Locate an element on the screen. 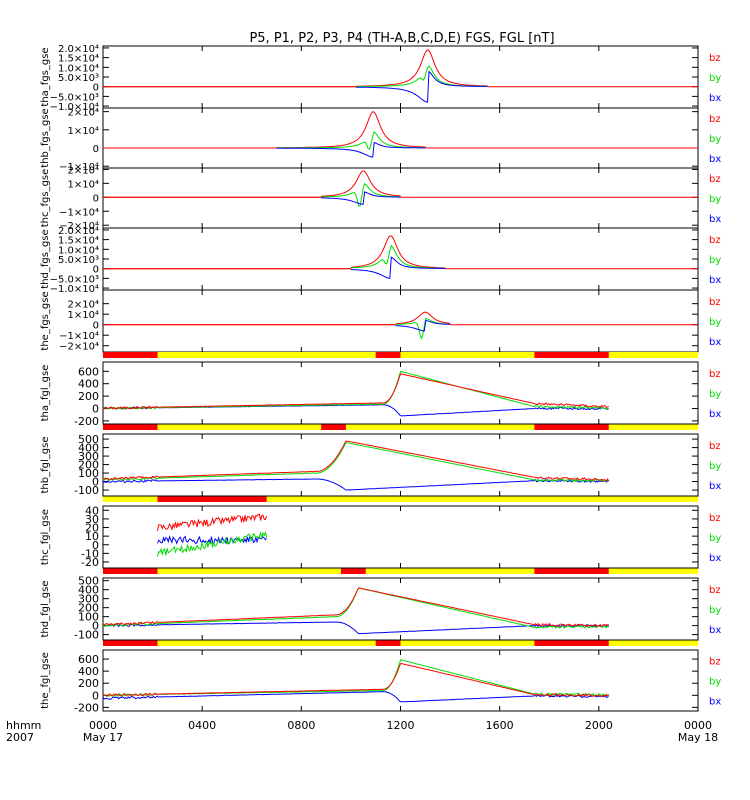 Image resolution: width=750 pixels, height=800 pixels. y-axis-label: tha_fgs_gse is located at coordinates (45, 76).